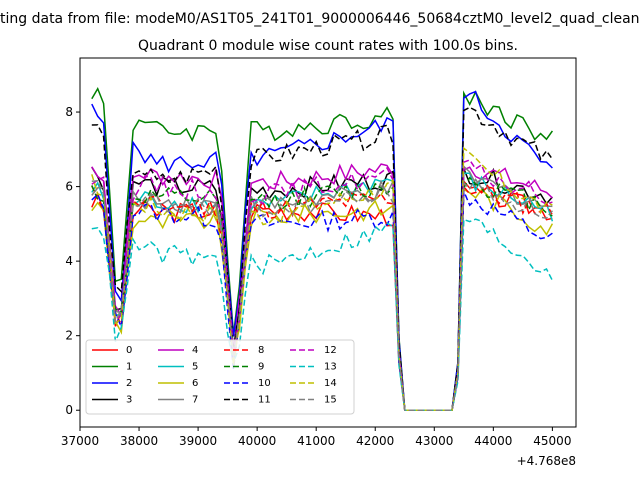 The height and width of the screenshot is (480, 640). I want to click on legend-label-10: 10, so click(264, 383).